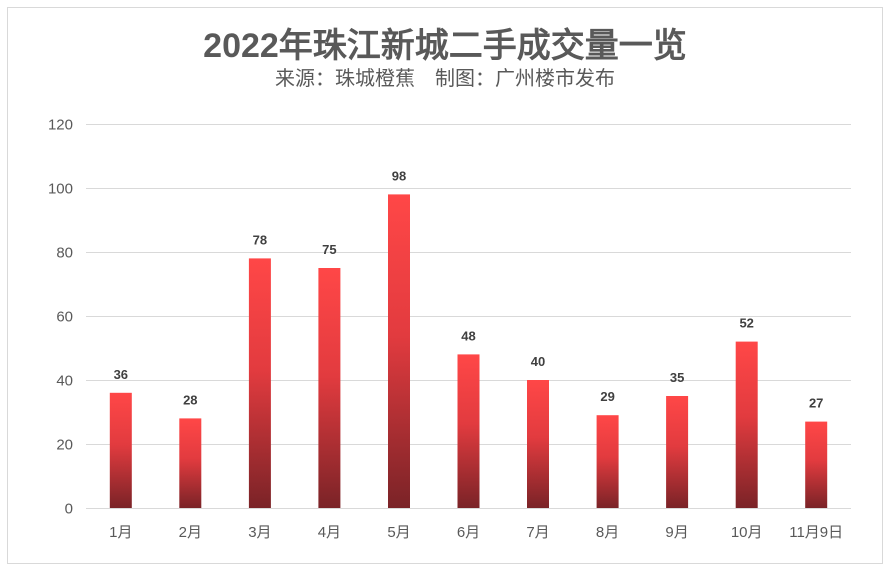 The height and width of the screenshot is (572, 890). Describe the element at coordinates (260, 239) in the screenshot. I see `data-label: 78` at that location.